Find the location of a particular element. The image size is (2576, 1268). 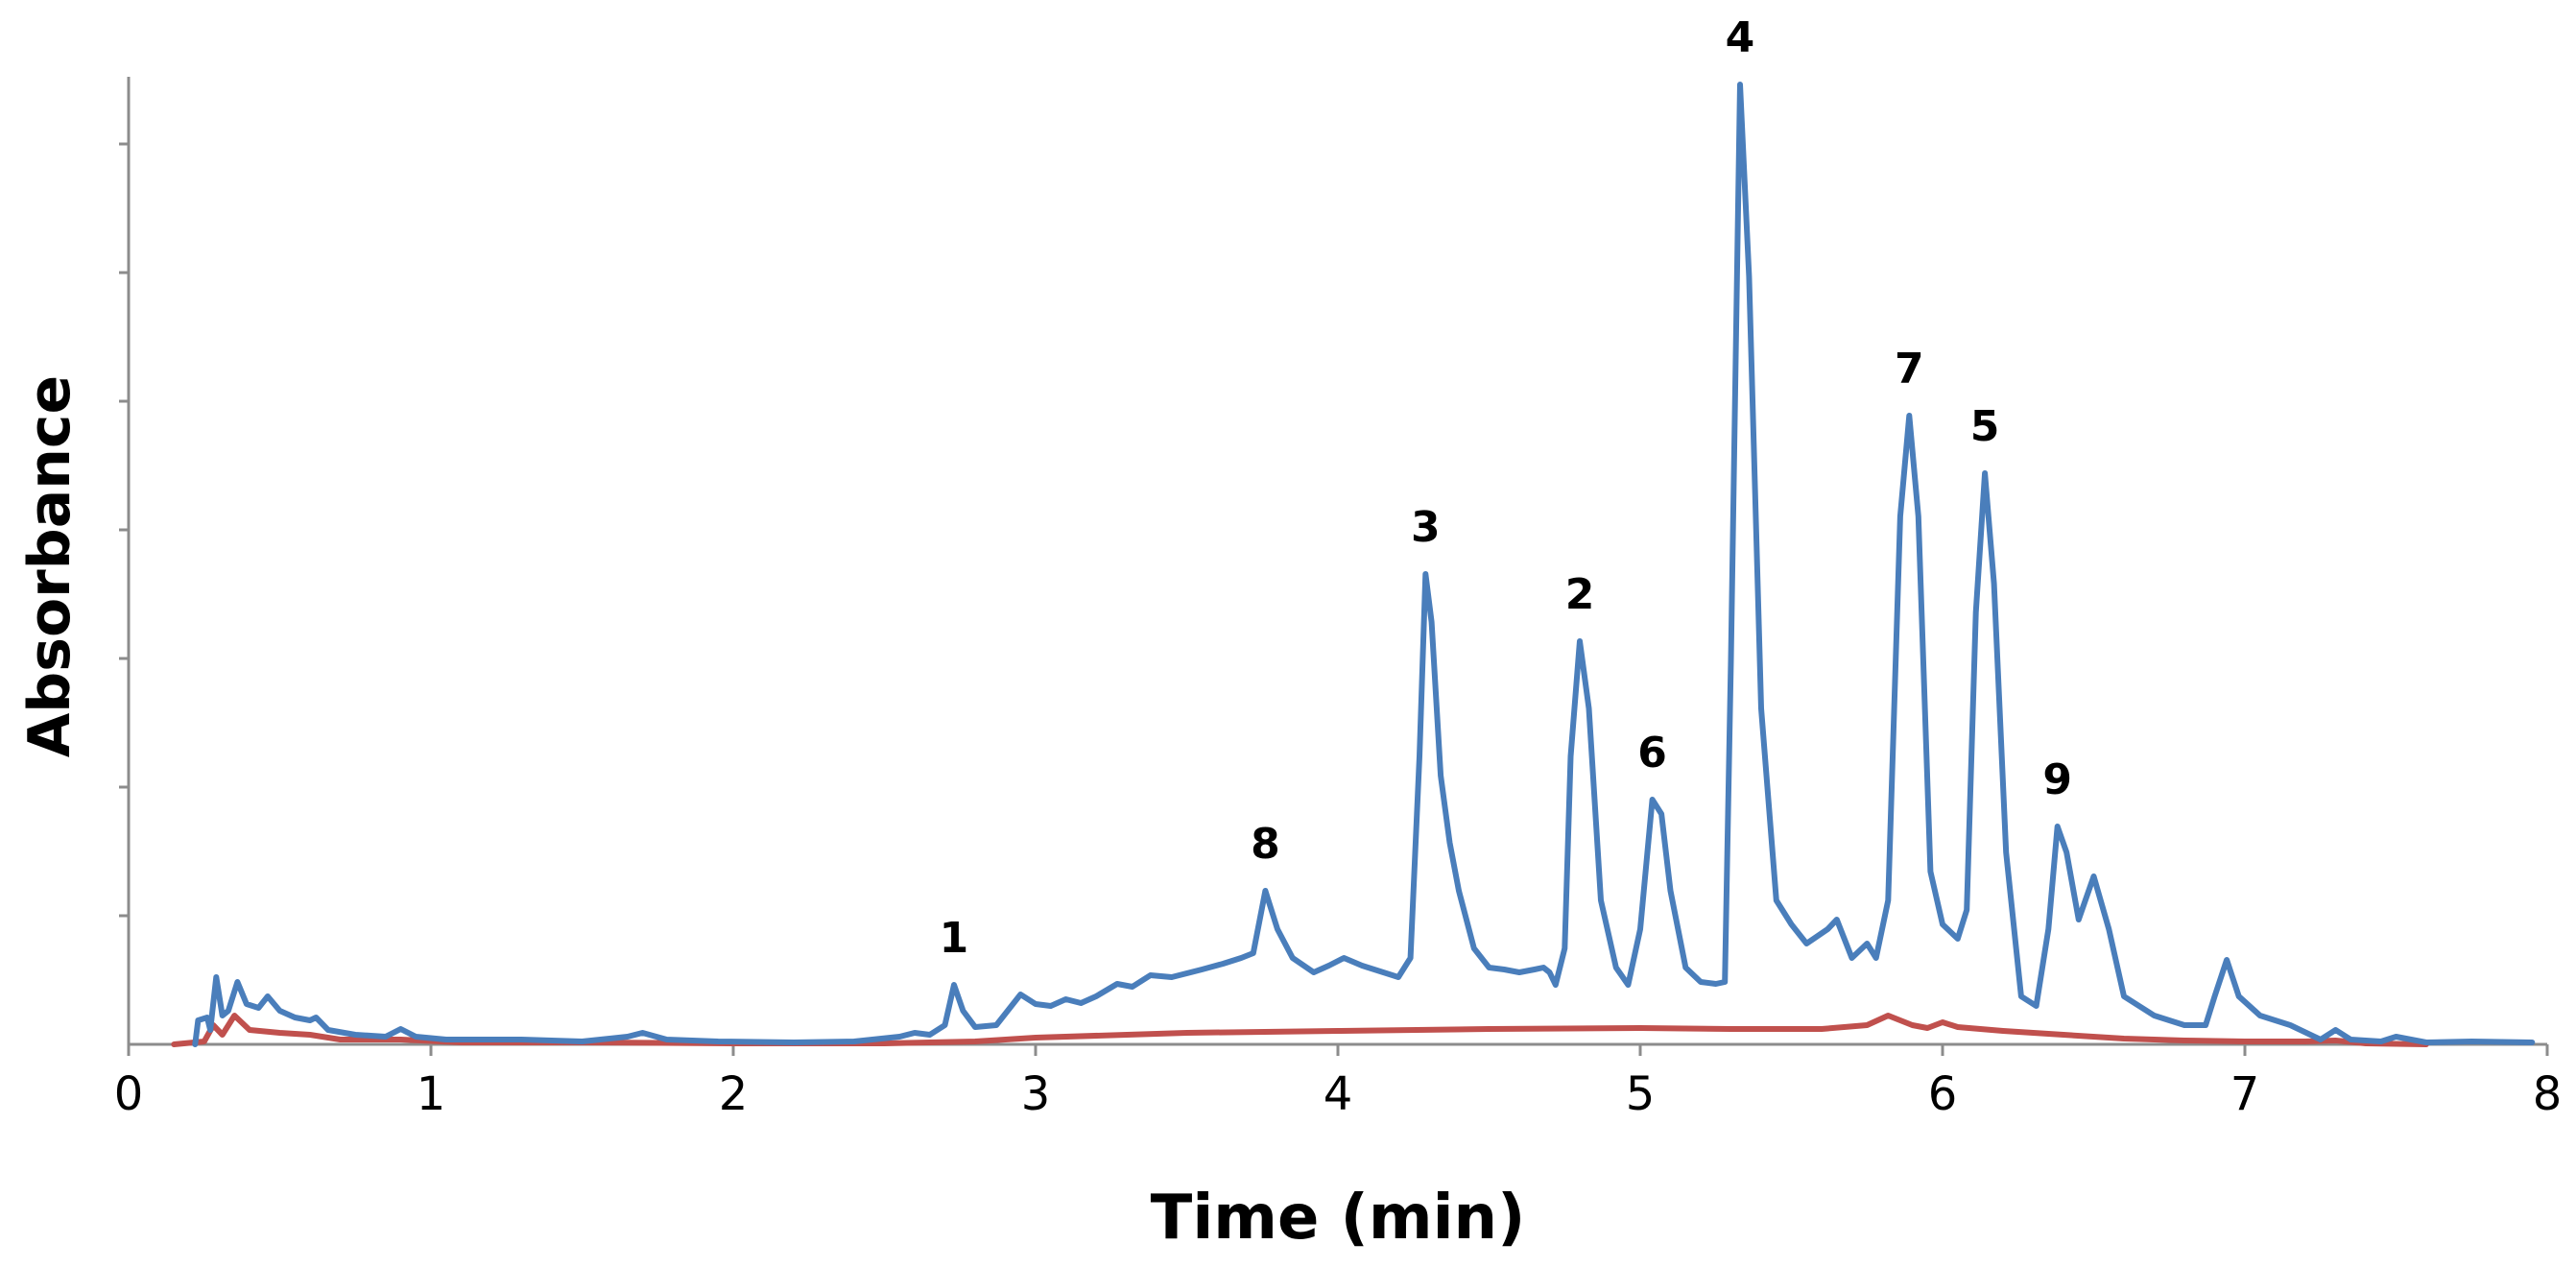

peak-label: 3 is located at coordinates (1426, 527).